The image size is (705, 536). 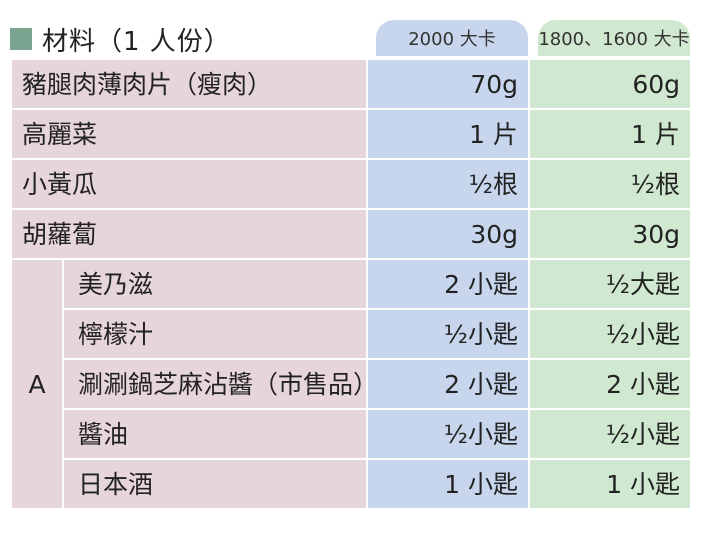 I want to click on table-row: 胡蘿蔔 30g 30g, so click(x=351, y=234).